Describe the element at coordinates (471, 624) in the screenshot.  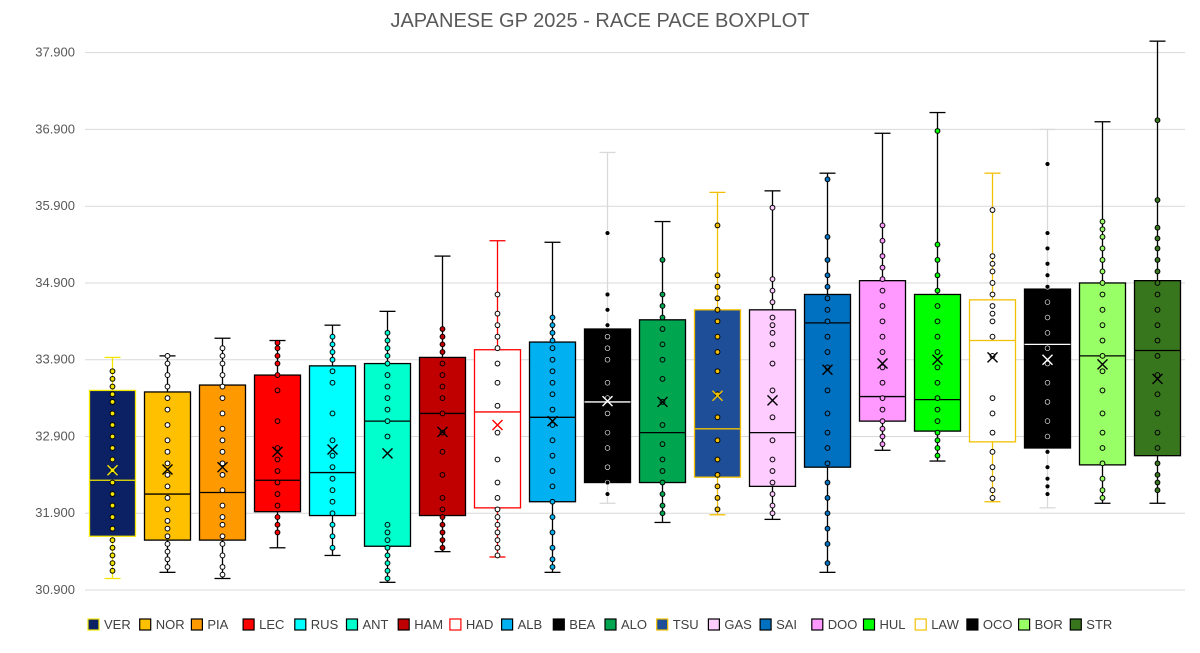
I see `legend-item-had: HAD` at that location.